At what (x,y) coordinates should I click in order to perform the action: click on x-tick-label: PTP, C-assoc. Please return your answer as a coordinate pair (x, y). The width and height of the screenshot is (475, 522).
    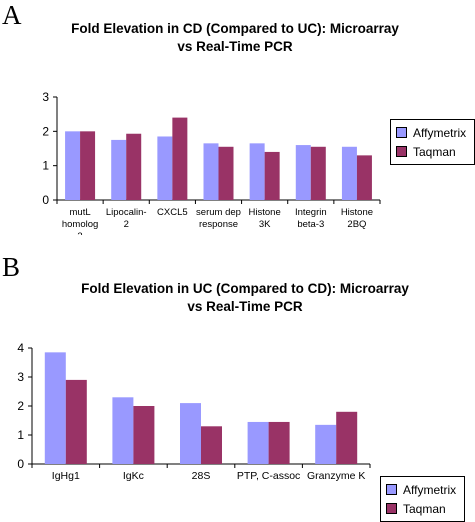
    Looking at the image, I should click on (268, 476).